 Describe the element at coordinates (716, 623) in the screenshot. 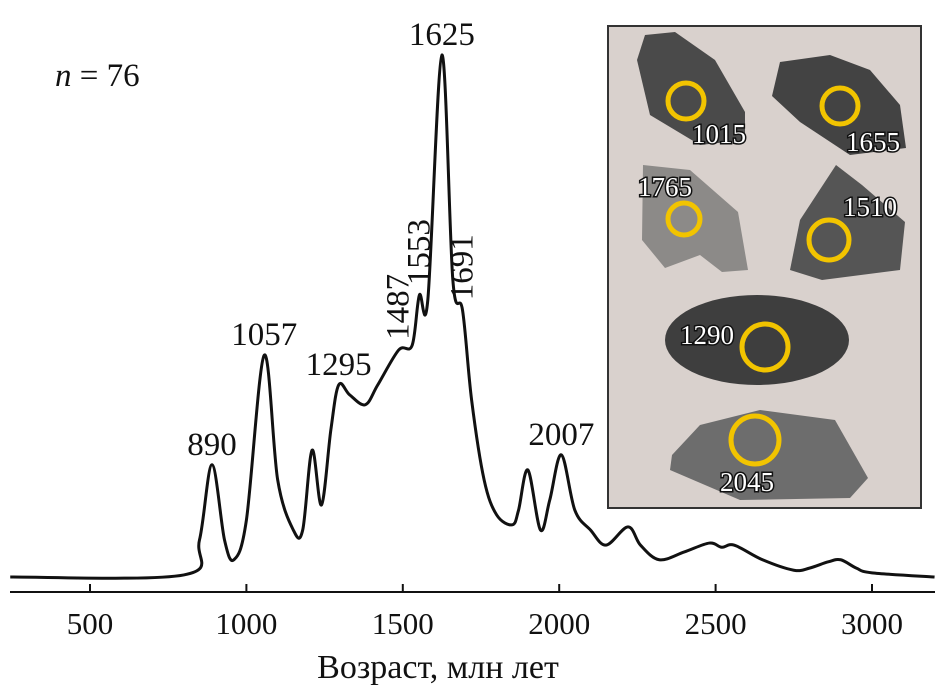

I see `x-tick-label: 2500` at that location.